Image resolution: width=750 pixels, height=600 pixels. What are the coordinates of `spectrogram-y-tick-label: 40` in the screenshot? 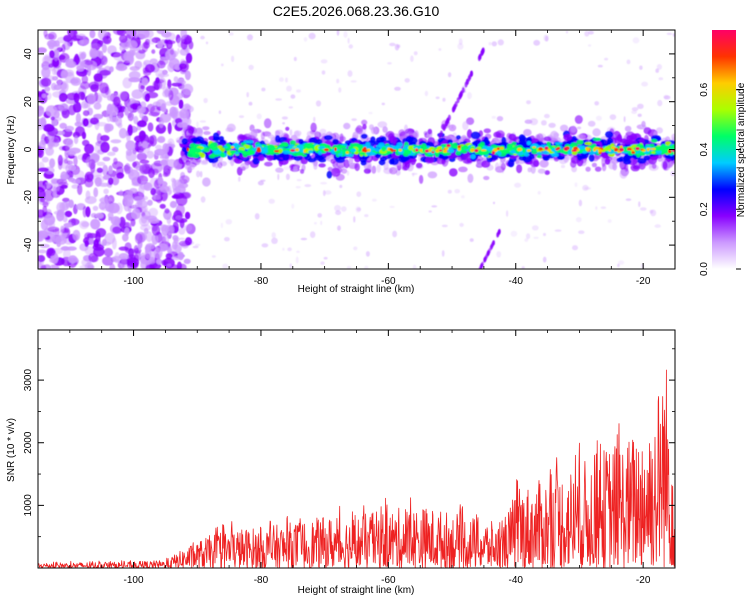 It's located at (28, 54).